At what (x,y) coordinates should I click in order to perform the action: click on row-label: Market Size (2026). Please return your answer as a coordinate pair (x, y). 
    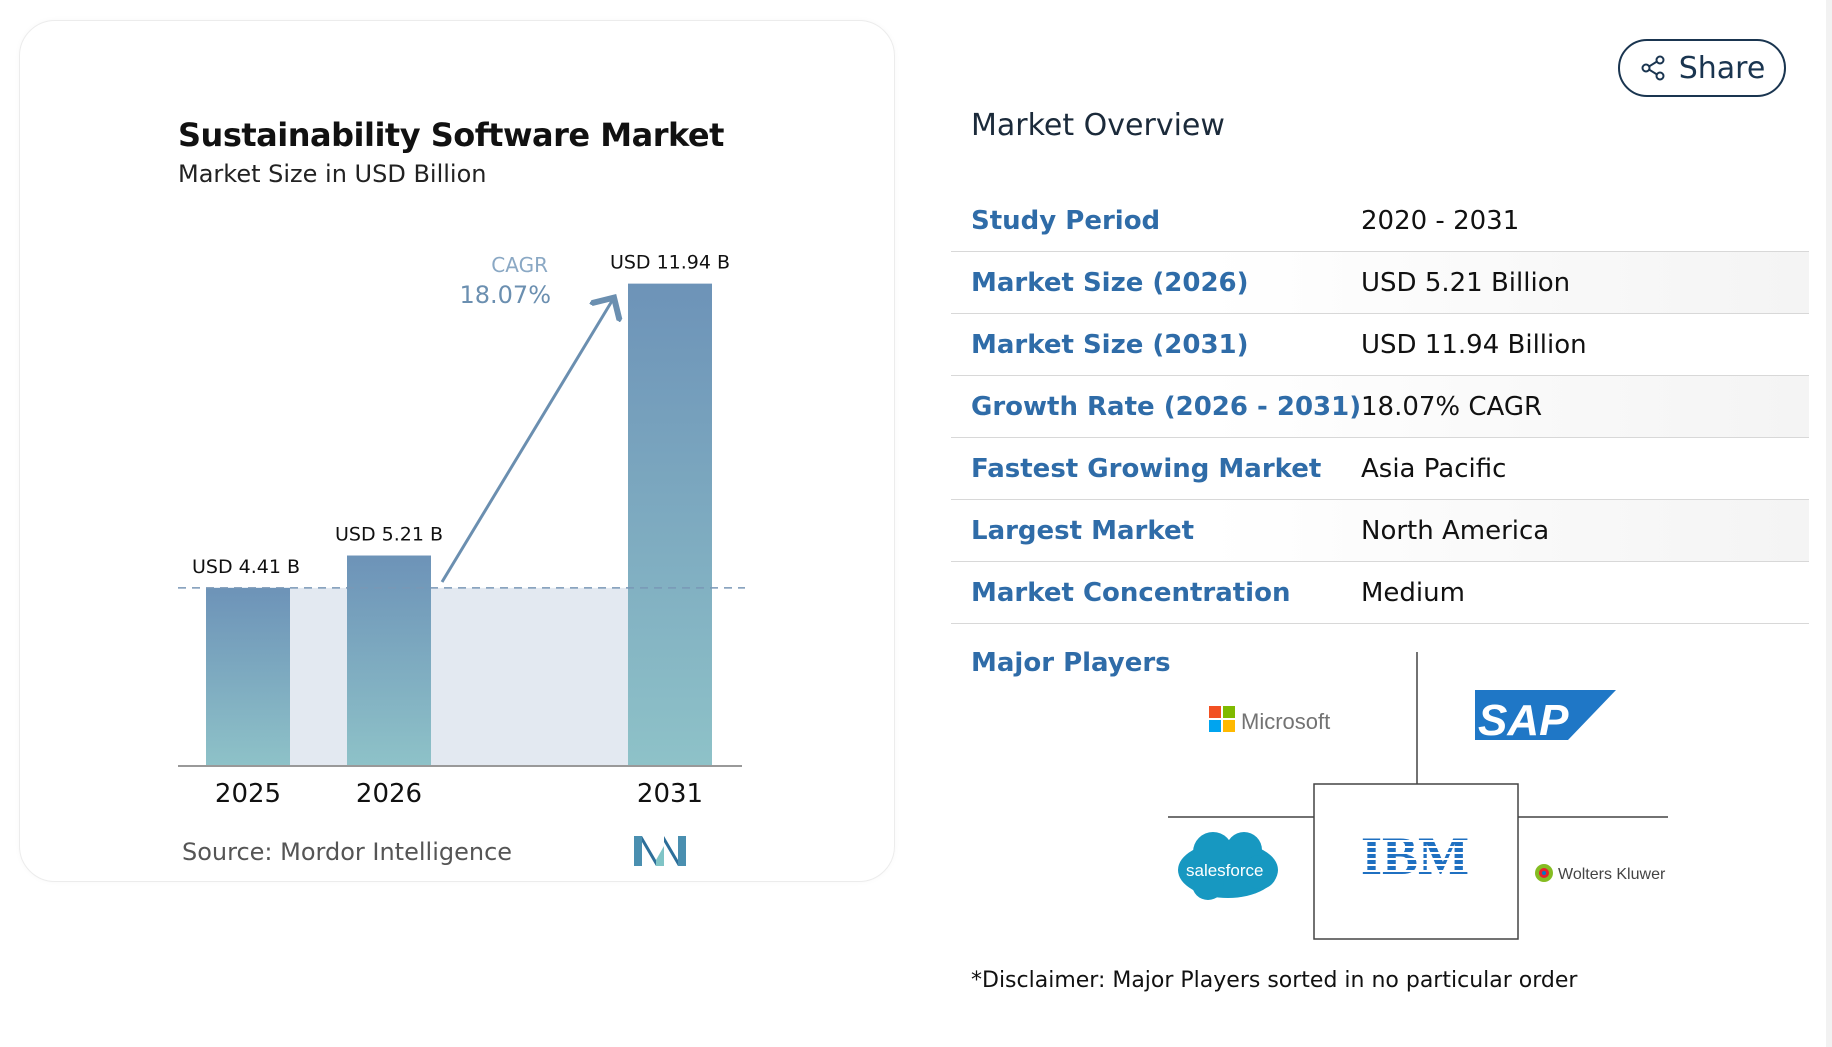
    Looking at the image, I should click on (1110, 282).